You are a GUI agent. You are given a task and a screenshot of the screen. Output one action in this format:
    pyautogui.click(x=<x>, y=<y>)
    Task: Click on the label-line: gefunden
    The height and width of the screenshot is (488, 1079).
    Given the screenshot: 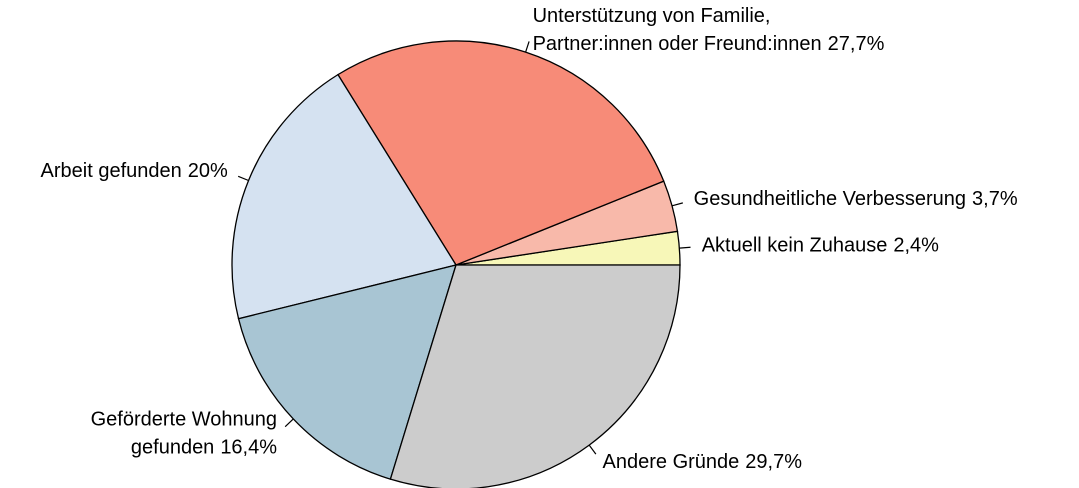 What is the action you would take?
    pyautogui.click(x=172, y=448)
    